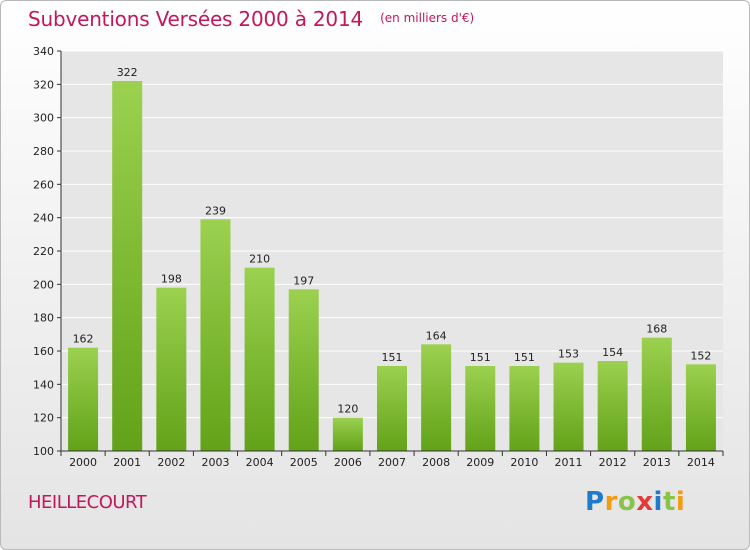 This screenshot has width=750, height=550. Describe the element at coordinates (259, 259) in the screenshot. I see `value-label-2004: 210` at that location.